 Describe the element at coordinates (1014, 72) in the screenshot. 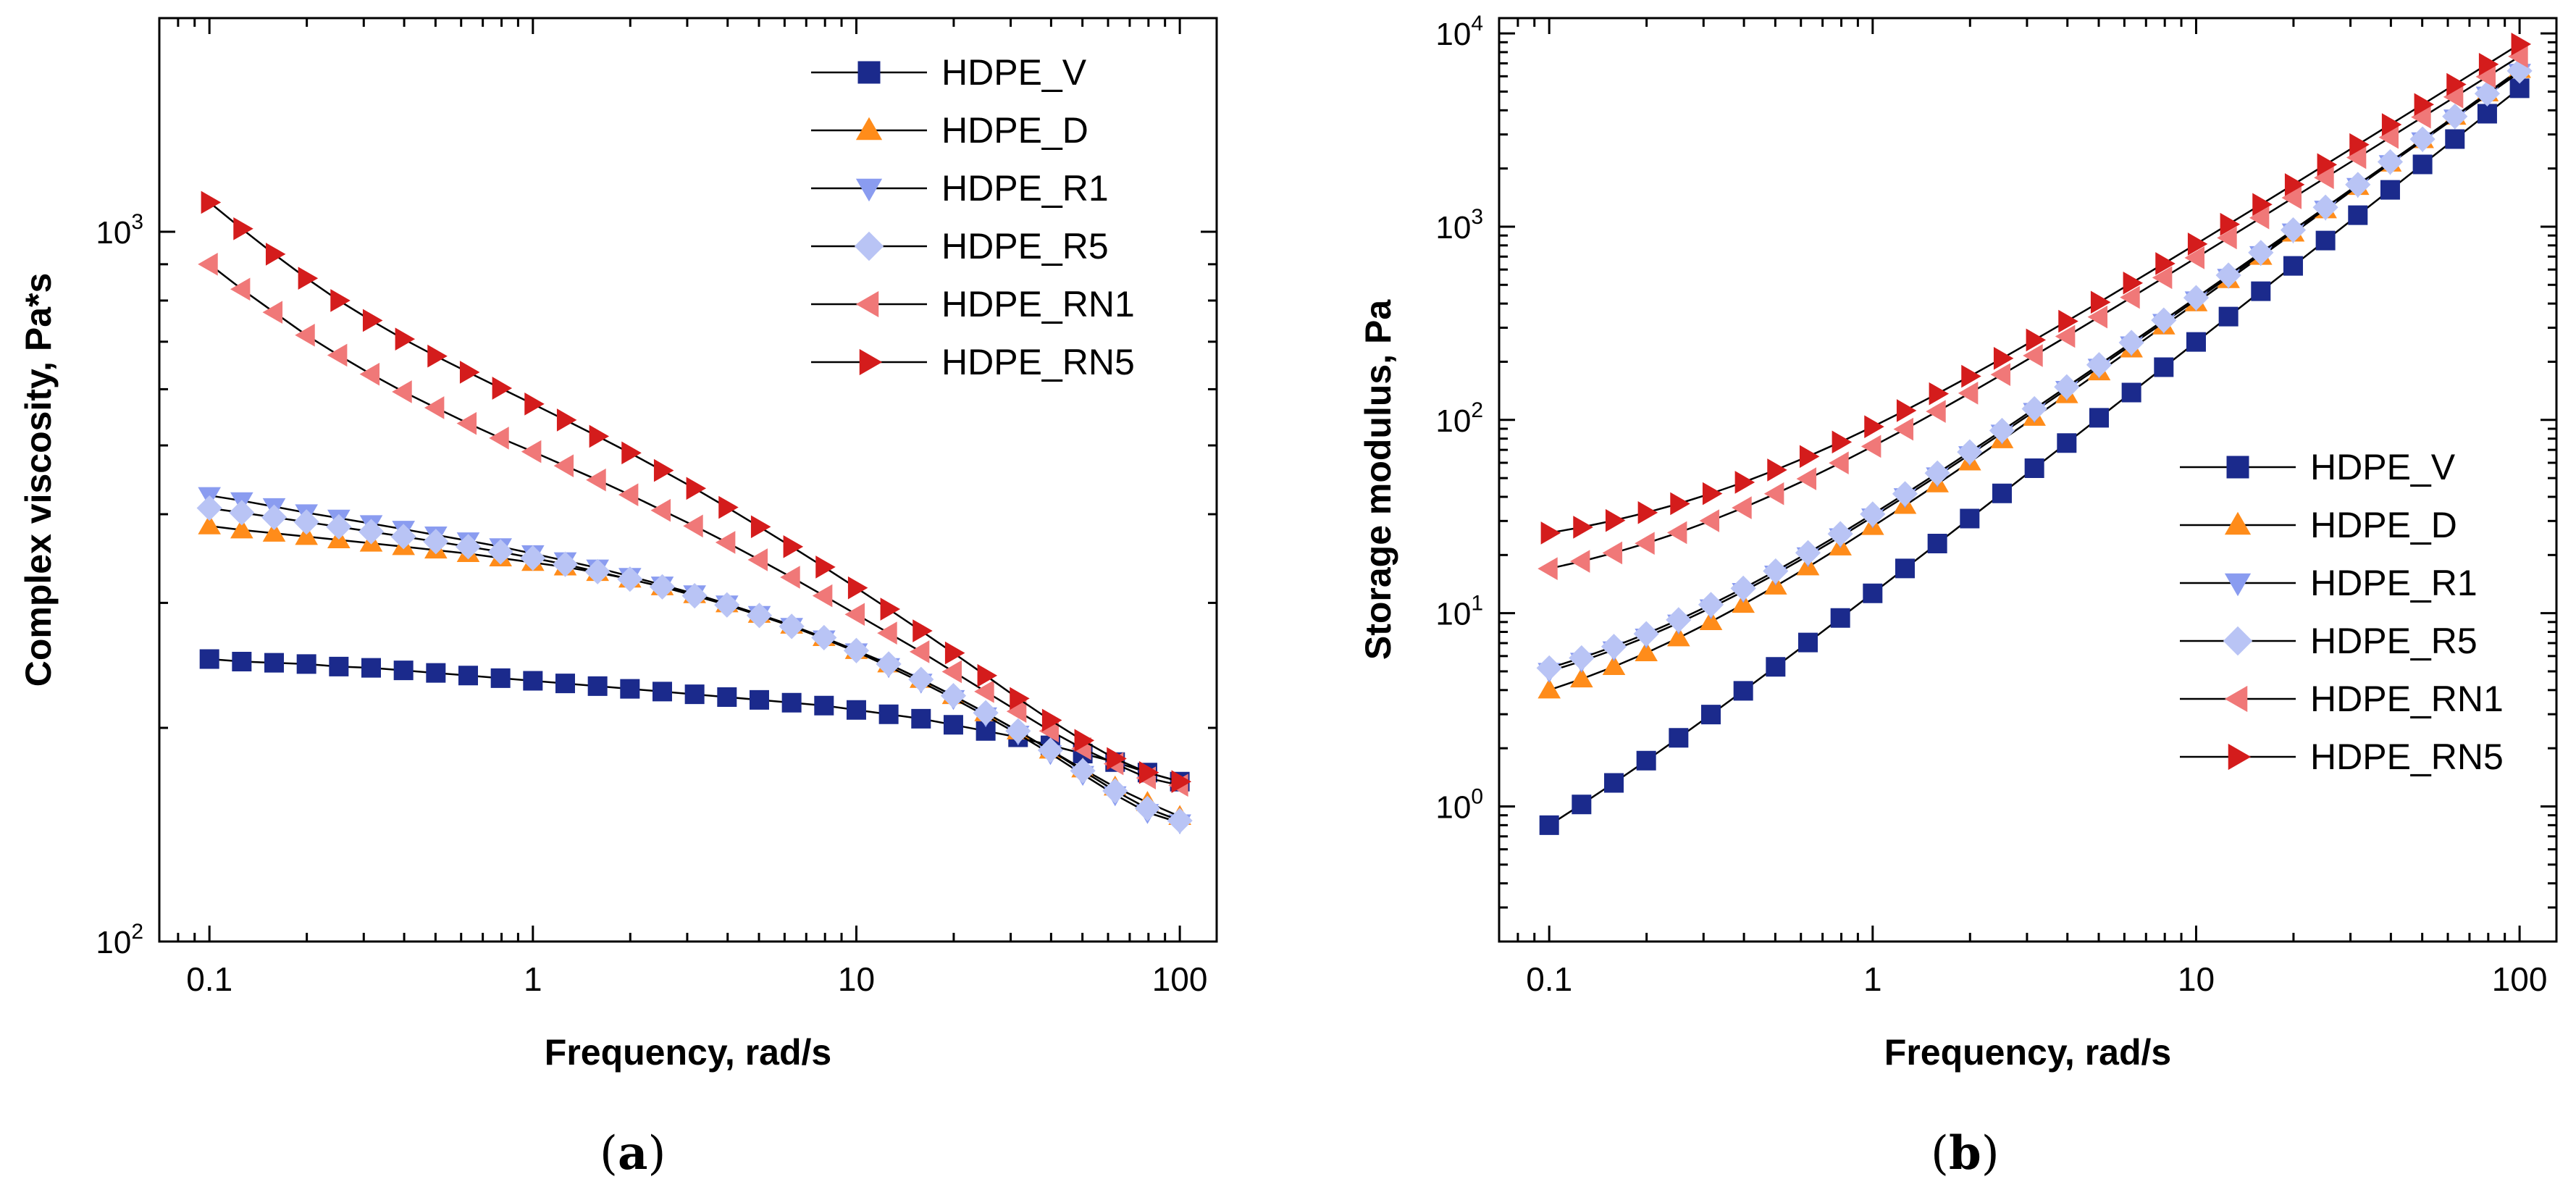

I see `legend-label: HDPE_V` at that location.